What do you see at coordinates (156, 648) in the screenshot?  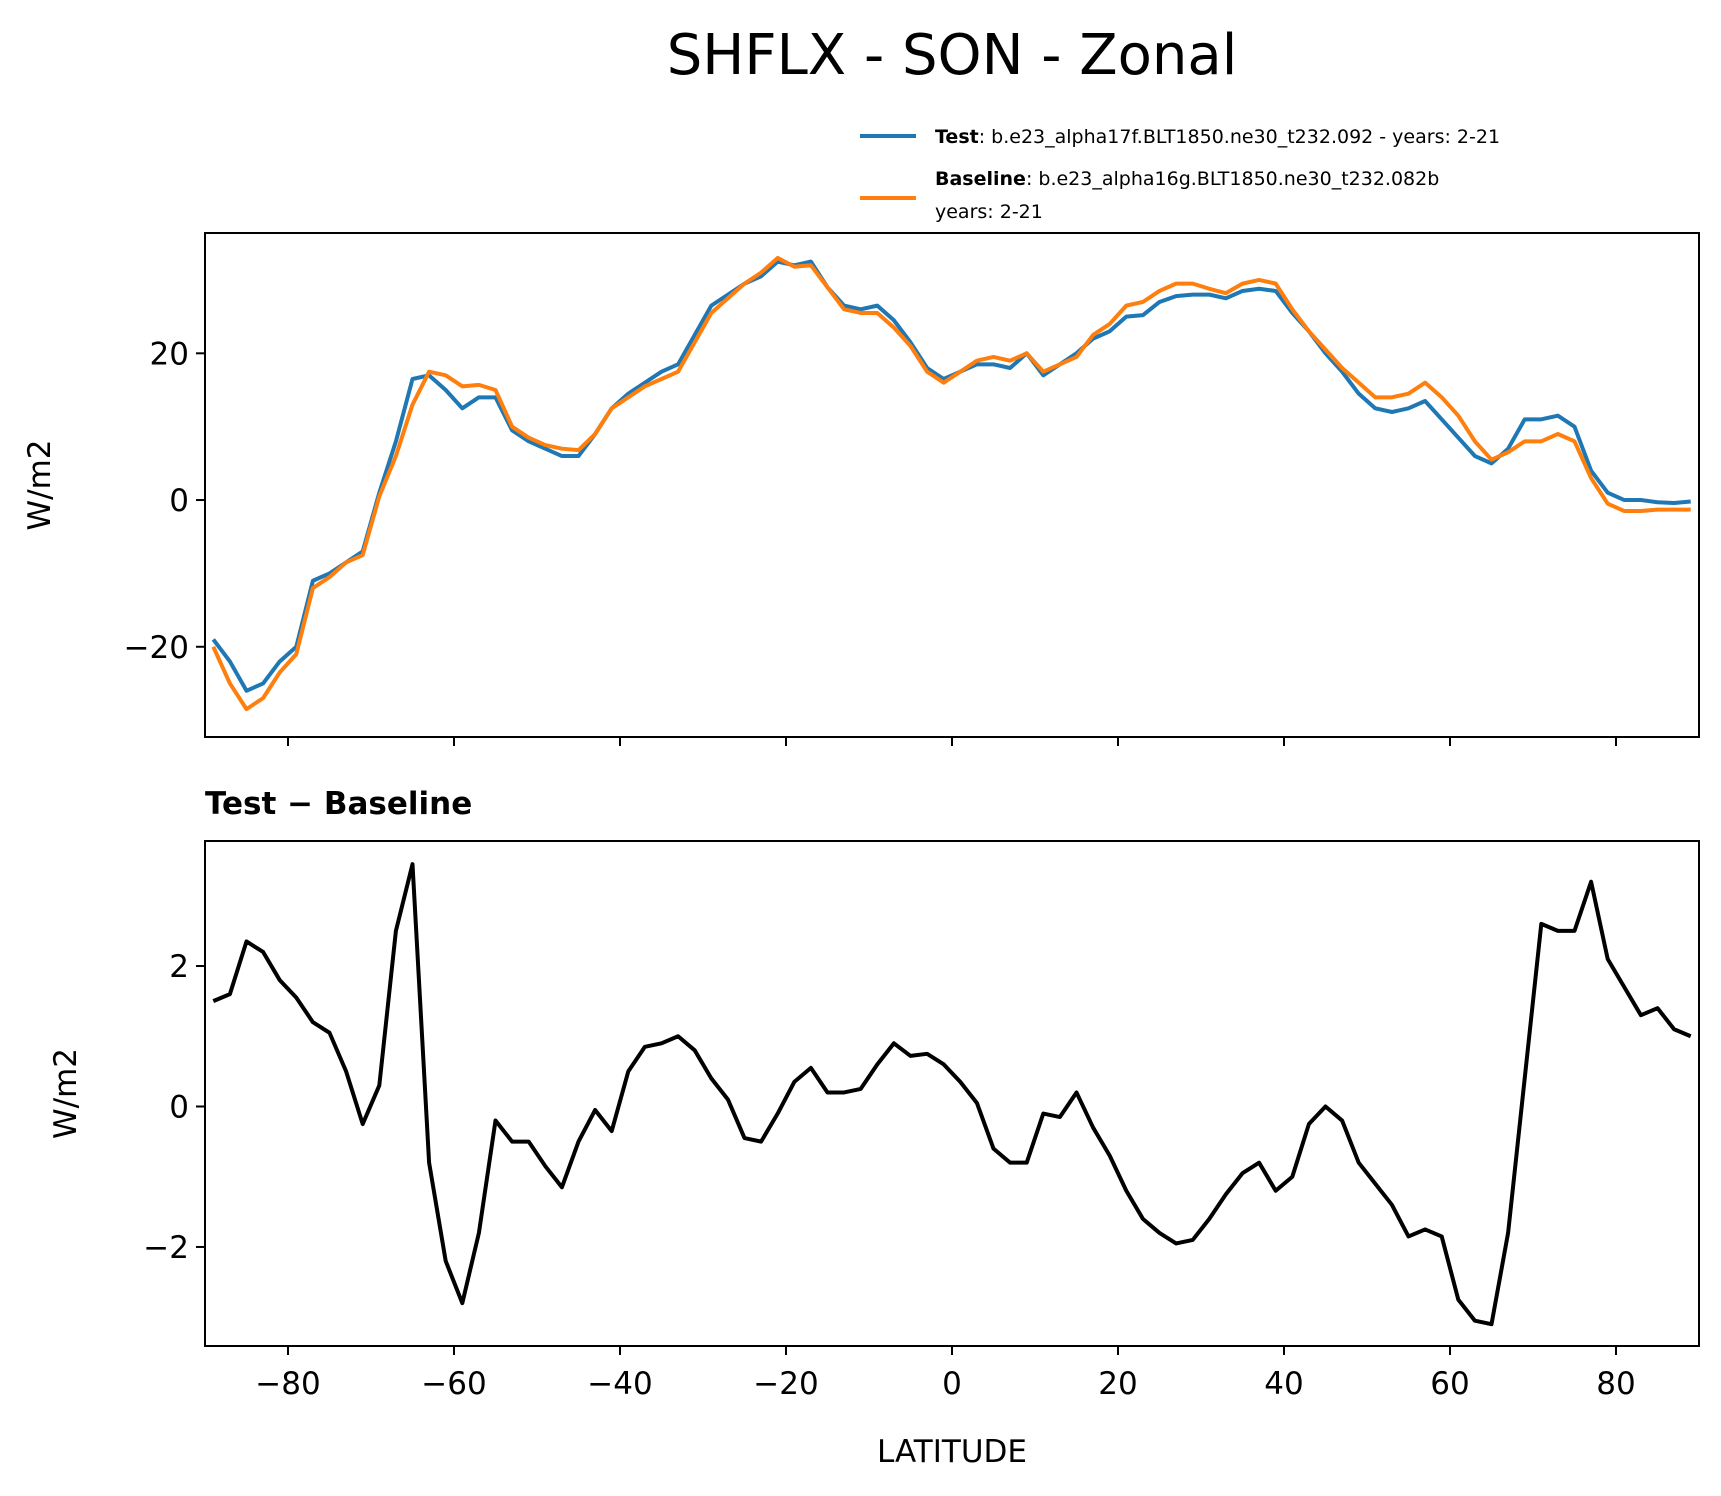 I see `y-tick-label: −20` at bounding box center [156, 648].